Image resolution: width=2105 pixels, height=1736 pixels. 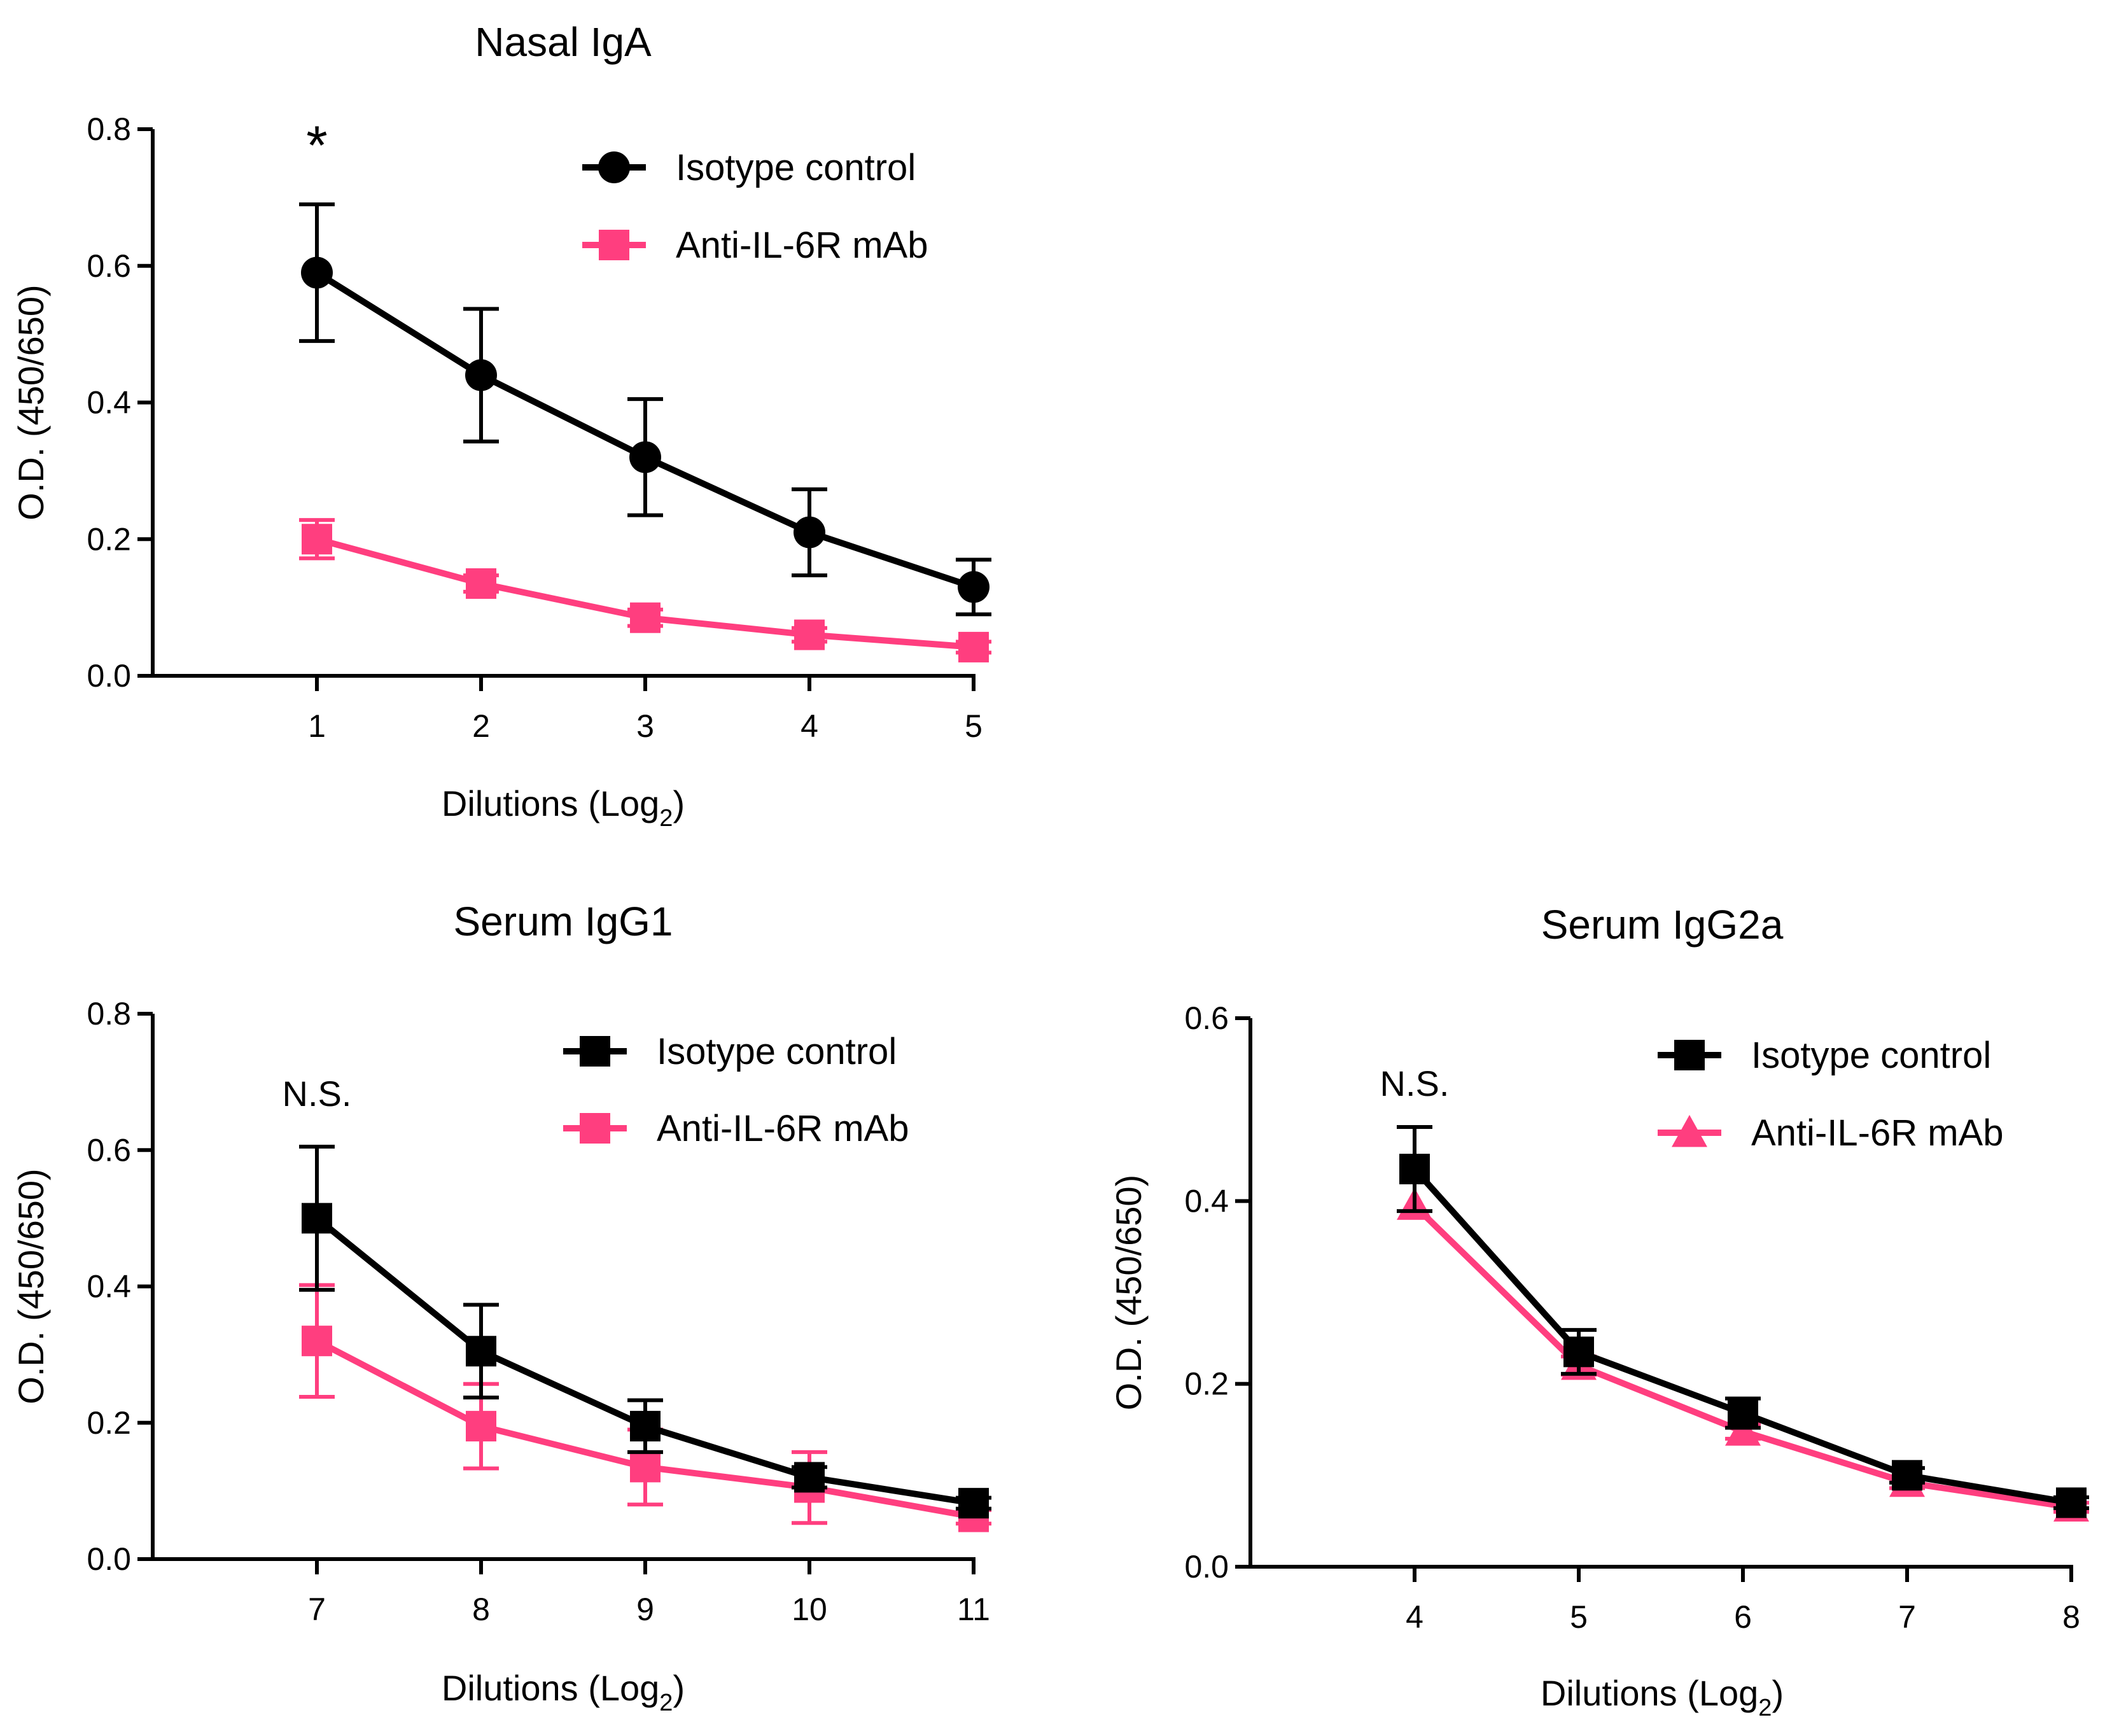 I want to click on x-tick-label: 10, so click(x=809, y=1609).